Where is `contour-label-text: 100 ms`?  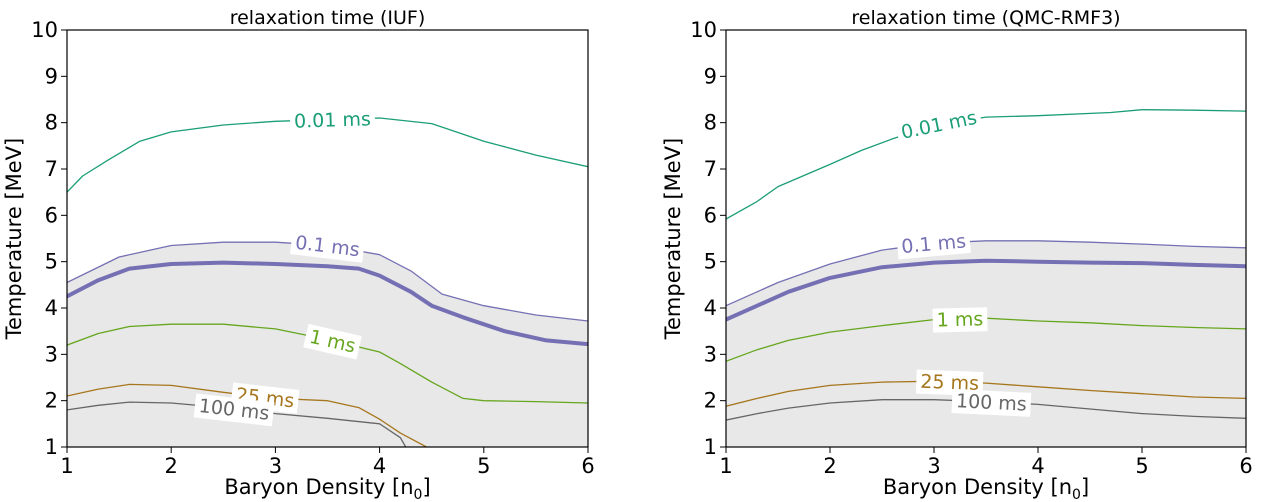 contour-label-text: 100 ms is located at coordinates (991, 402).